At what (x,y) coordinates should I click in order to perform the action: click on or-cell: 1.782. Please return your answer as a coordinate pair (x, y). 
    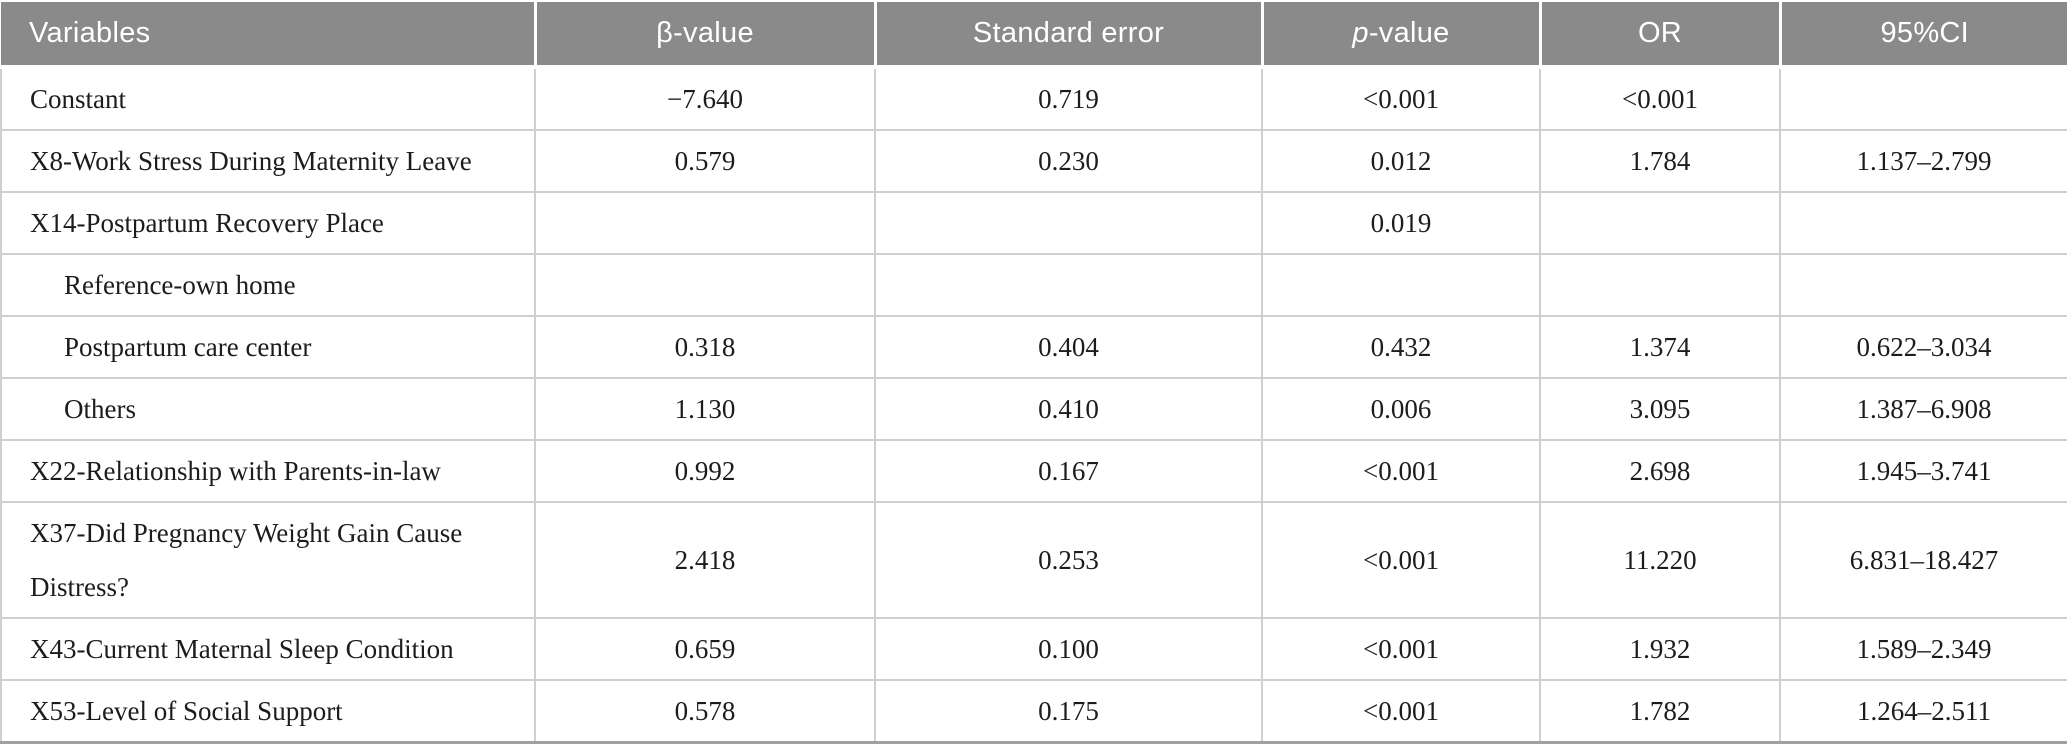
    Looking at the image, I should click on (1660, 711).